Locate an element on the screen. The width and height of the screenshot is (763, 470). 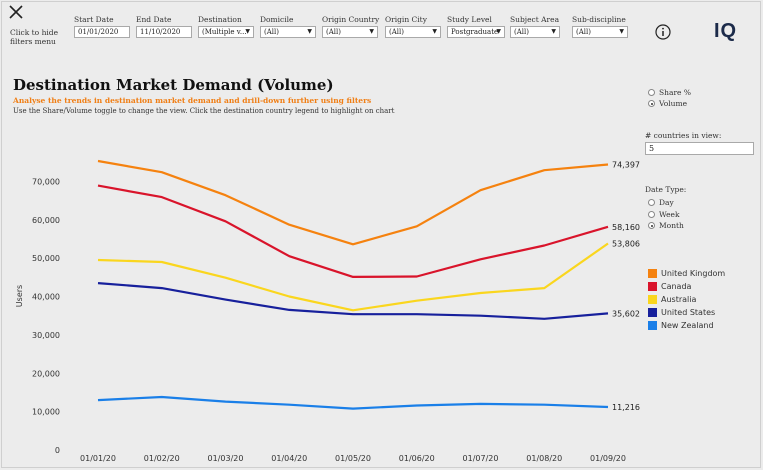
page-title: Destination Market Demand (Volume) is located at coordinates (173, 85).